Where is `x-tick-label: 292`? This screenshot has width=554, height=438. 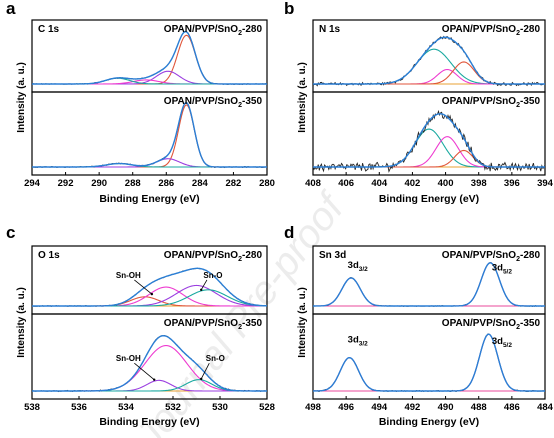 x-tick-label: 292 is located at coordinates (66, 183).